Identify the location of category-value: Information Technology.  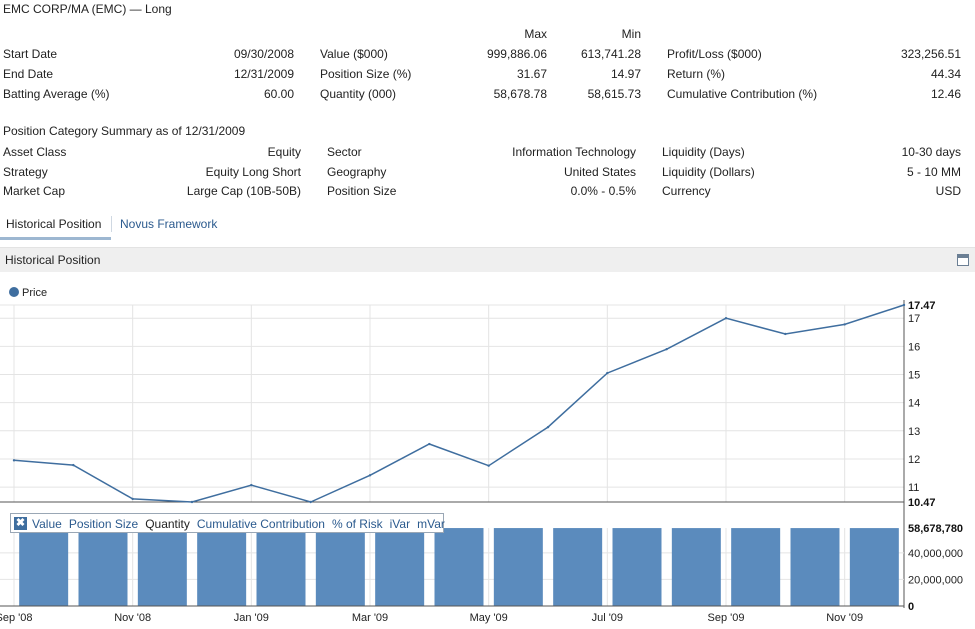
(574, 152).